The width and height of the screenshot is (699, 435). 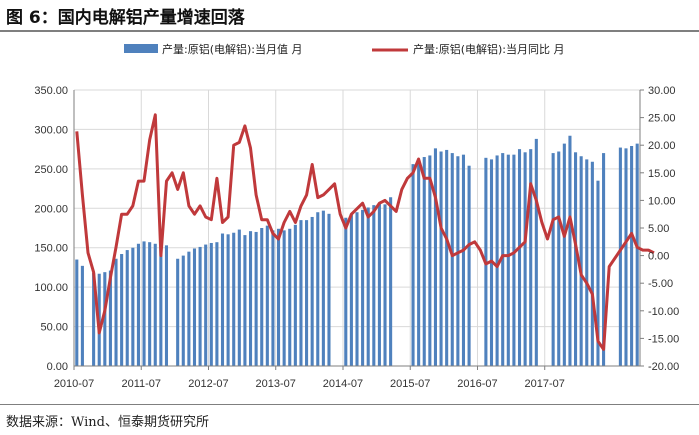 I want to click on legend-line-label: 产量:原铝(电解铝):当月同比 月, so click(x=489, y=49).